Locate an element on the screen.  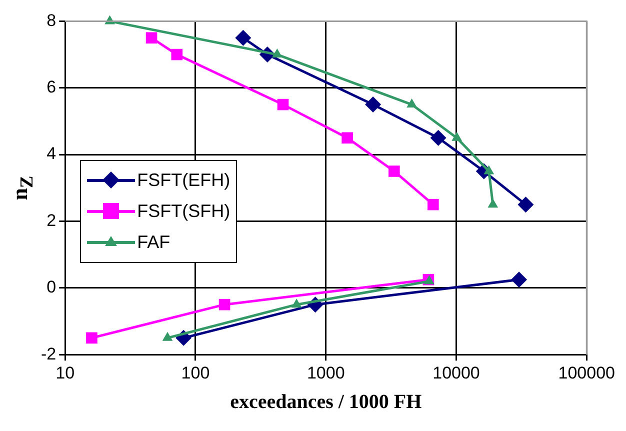
y-tick-label: 8 is located at coordinates (51, 20).